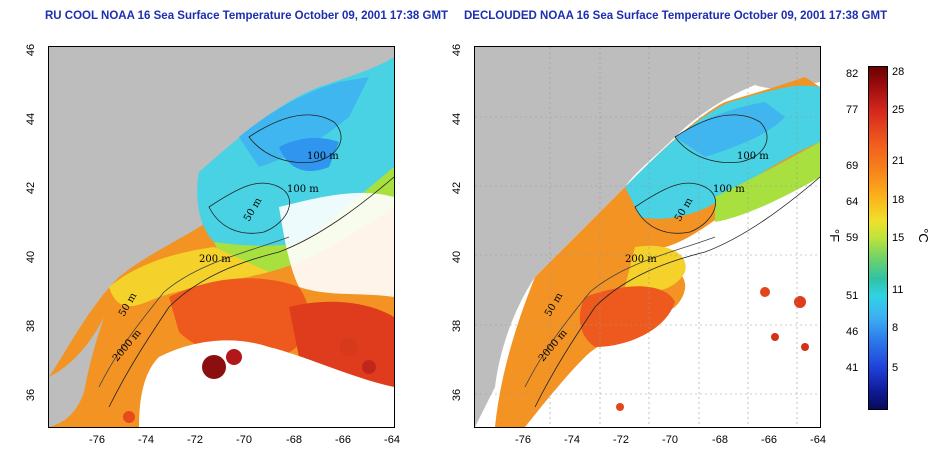  What do you see at coordinates (852, 296) in the screenshot?
I see `fahrenheit-tick: 51` at bounding box center [852, 296].